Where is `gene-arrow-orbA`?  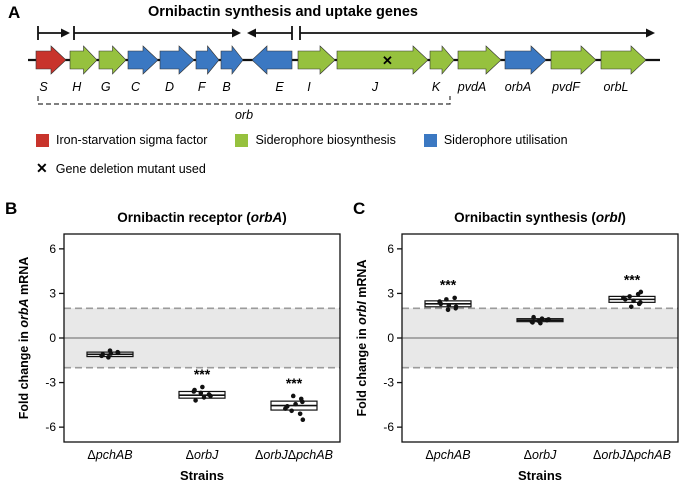 gene-arrow-orbA is located at coordinates (525, 60).